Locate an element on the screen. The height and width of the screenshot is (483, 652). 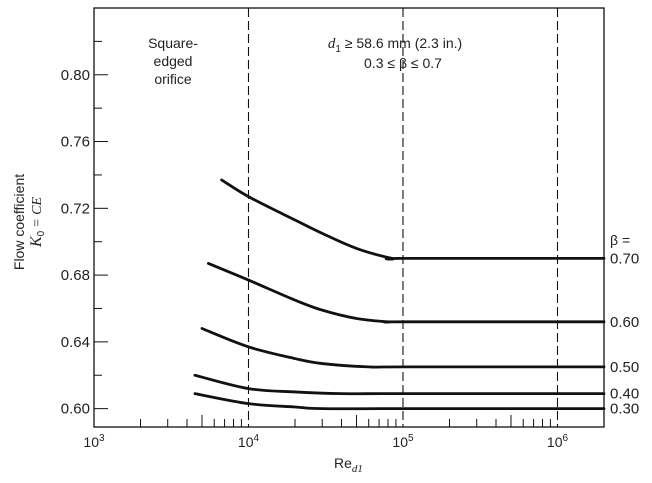
annotation-orifice-1: Square- is located at coordinates (173, 43).